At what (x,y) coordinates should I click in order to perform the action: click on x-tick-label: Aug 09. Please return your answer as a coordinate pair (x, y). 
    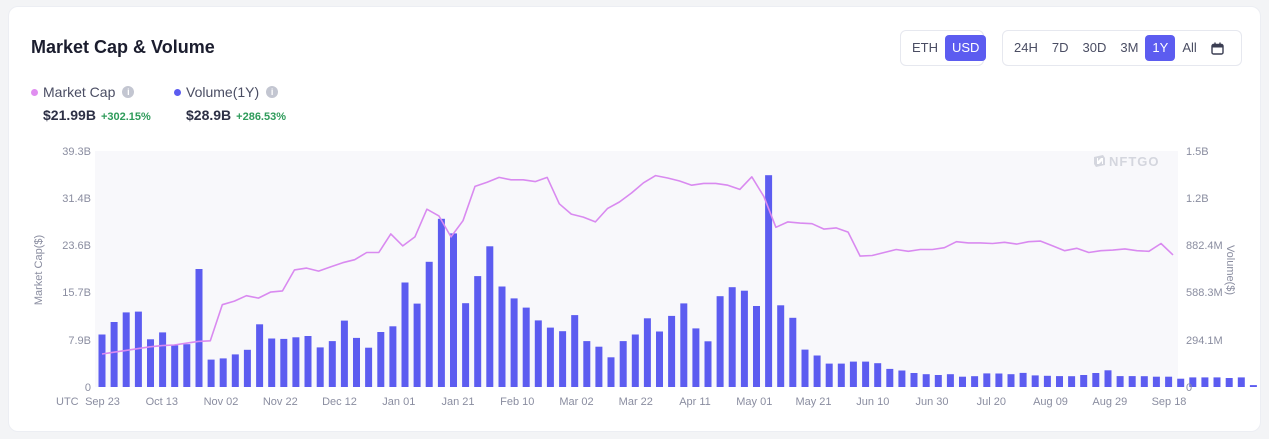
    Looking at the image, I should click on (1050, 402).